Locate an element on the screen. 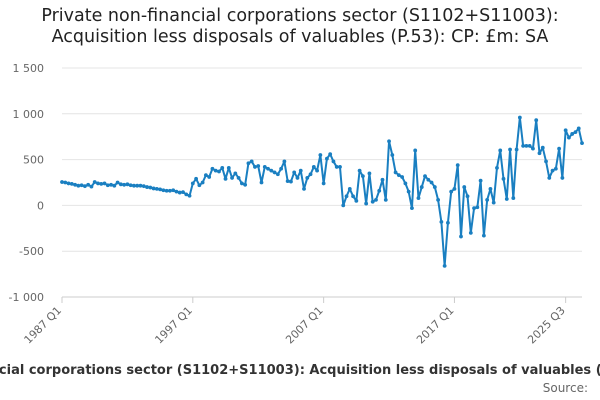  y-tick-label: 500 is located at coordinates (33, 160).